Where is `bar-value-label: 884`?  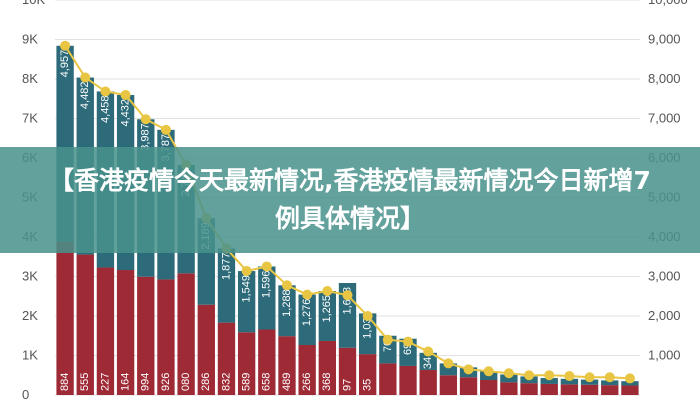 bar-value-label: 884 is located at coordinates (65, 382).